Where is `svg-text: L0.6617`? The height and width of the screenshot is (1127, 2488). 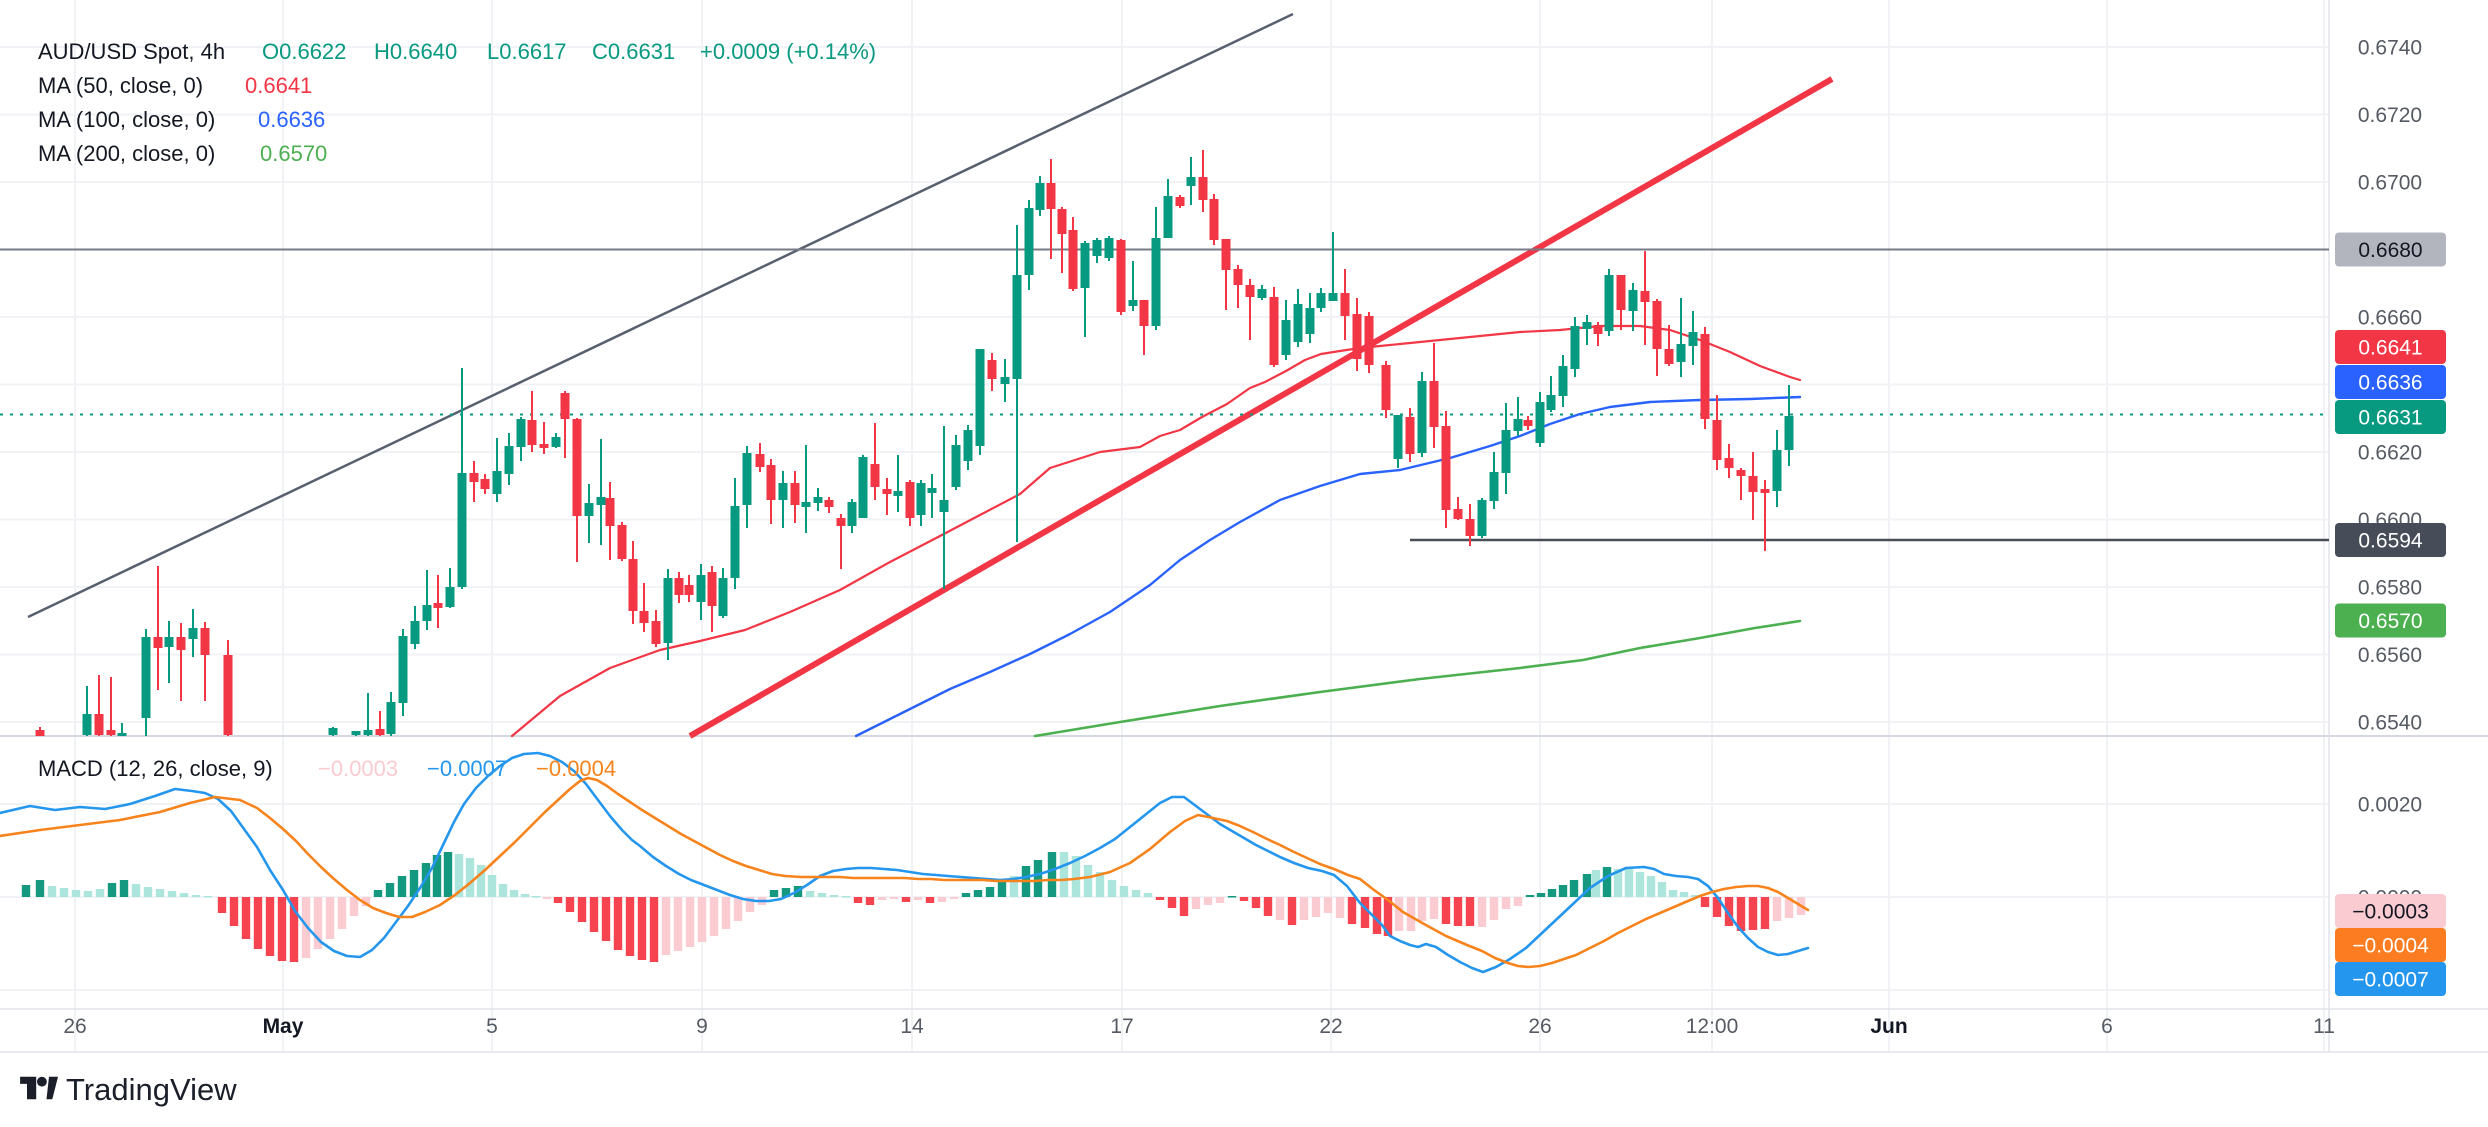
svg-text: L0.6617 is located at coordinates (527, 51).